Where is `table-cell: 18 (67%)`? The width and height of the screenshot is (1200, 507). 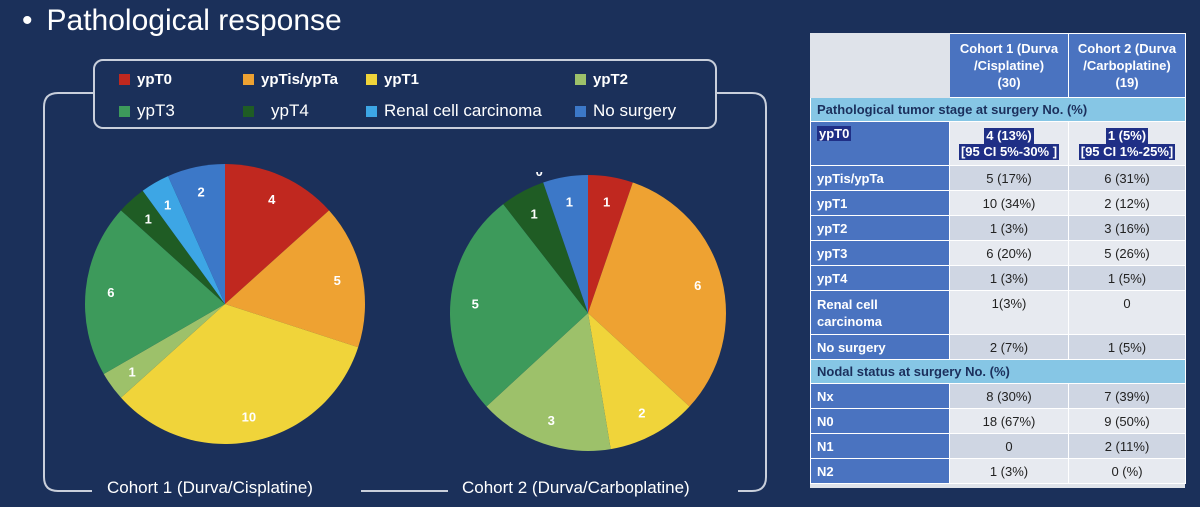
table-cell: 18 (67%) is located at coordinates (1009, 421).